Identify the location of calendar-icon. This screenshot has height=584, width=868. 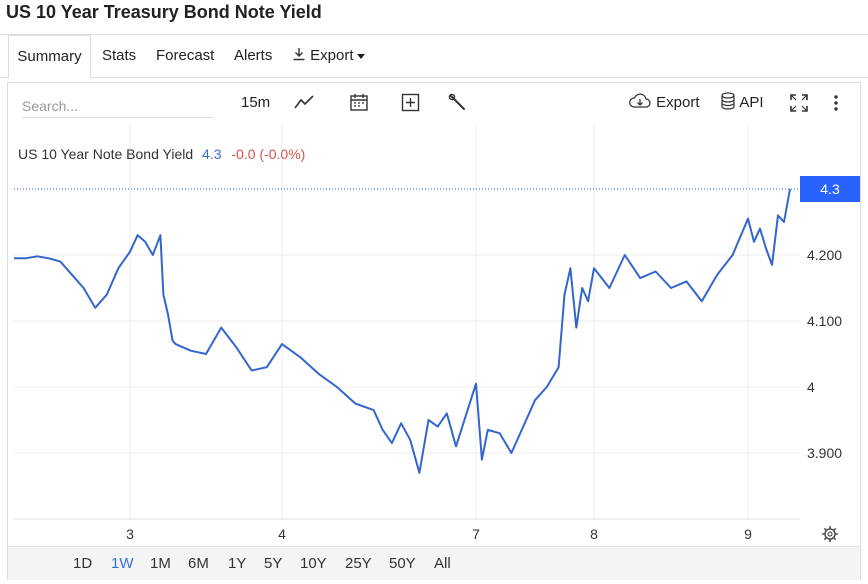
(359, 102).